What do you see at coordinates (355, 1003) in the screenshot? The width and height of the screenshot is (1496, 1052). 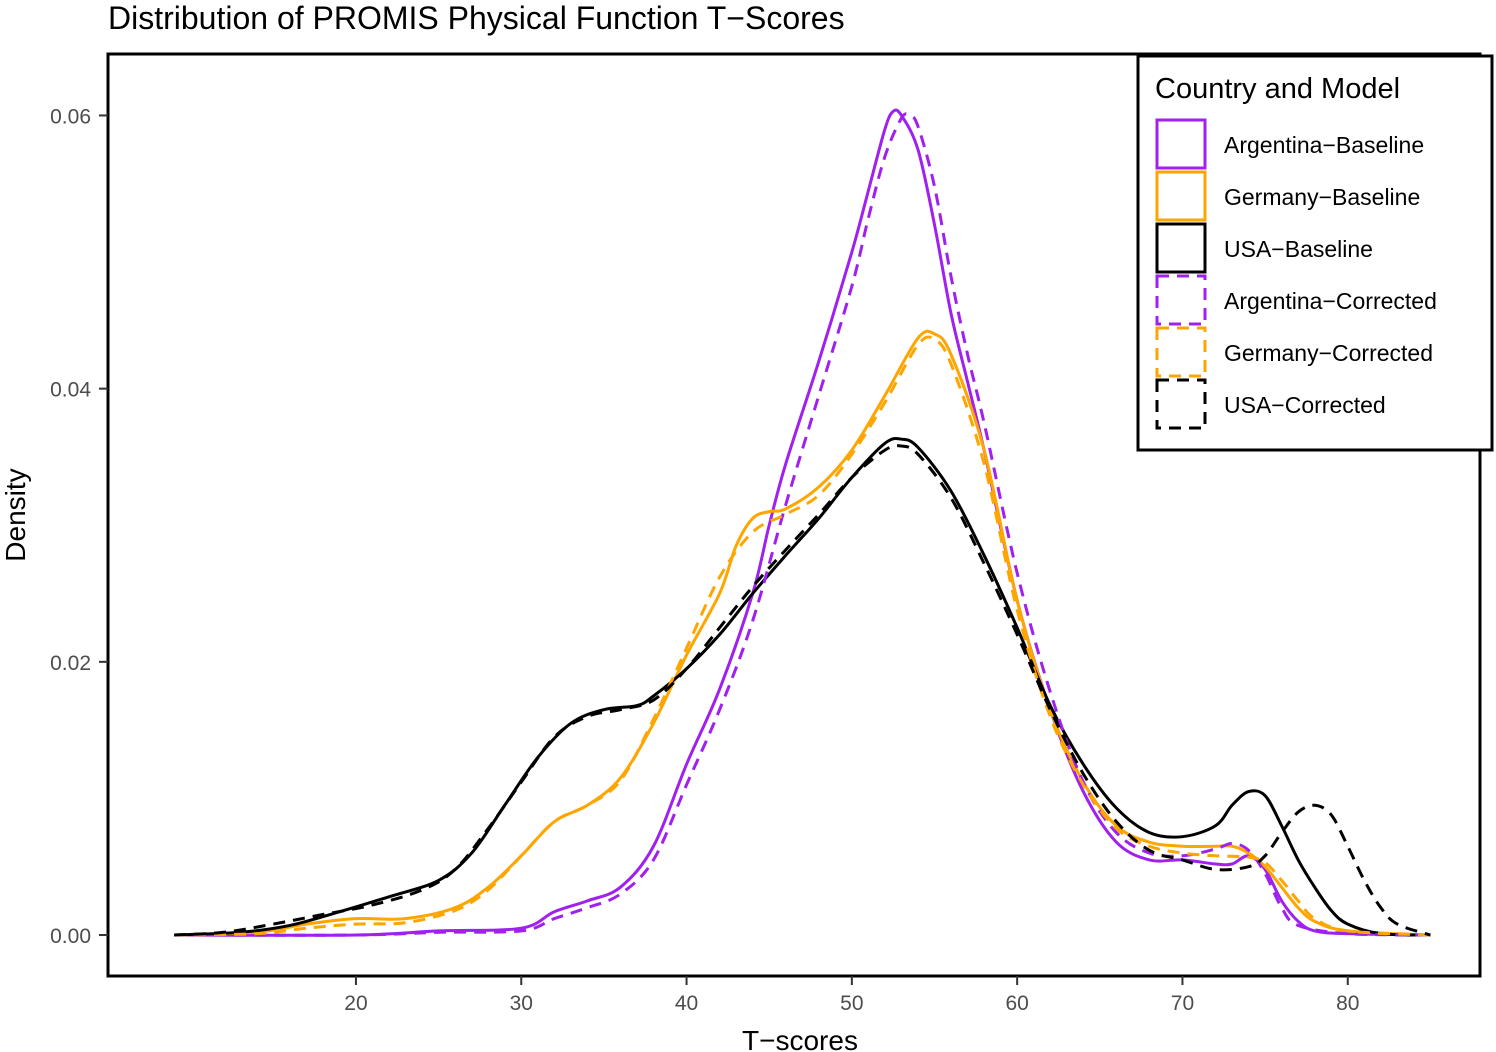 I see `x-tick-label: 20` at bounding box center [355, 1003].